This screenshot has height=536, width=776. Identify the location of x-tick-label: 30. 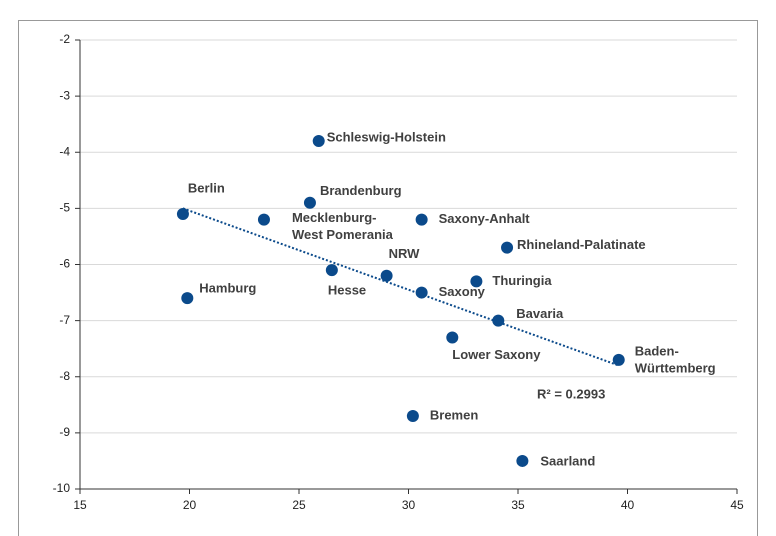
(409, 505).